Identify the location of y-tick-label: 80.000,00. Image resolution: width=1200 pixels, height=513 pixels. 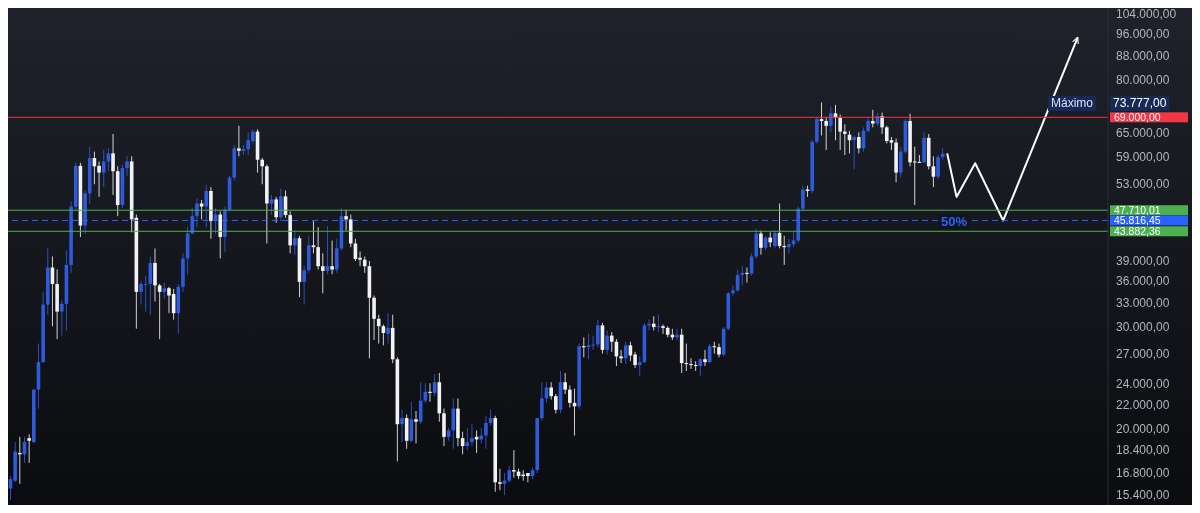
(1143, 80).